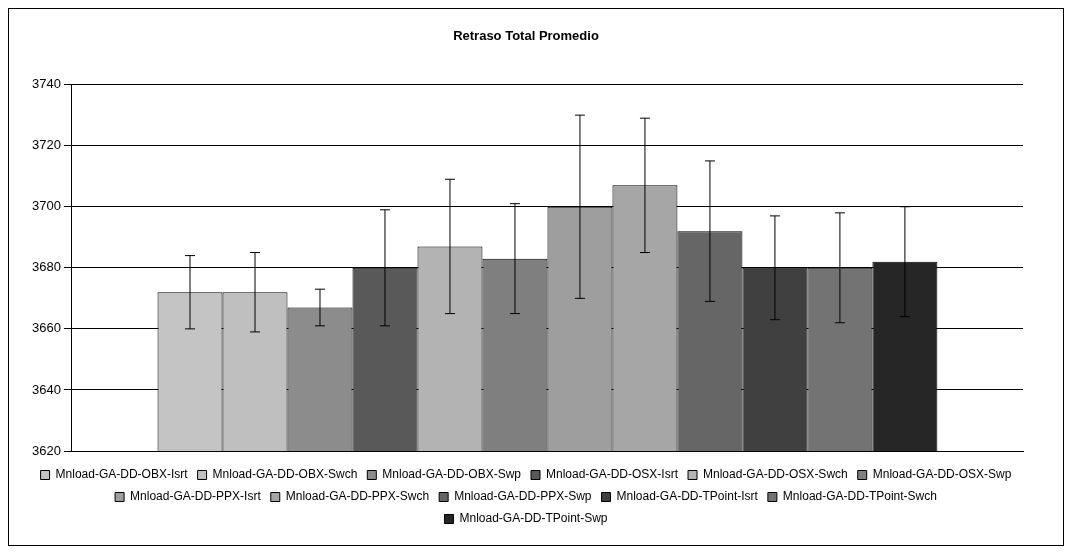 The width and height of the screenshot is (1074, 556). I want to click on legend-label: Mnload-GA-DD-TPoint-Isrt, so click(687, 496).